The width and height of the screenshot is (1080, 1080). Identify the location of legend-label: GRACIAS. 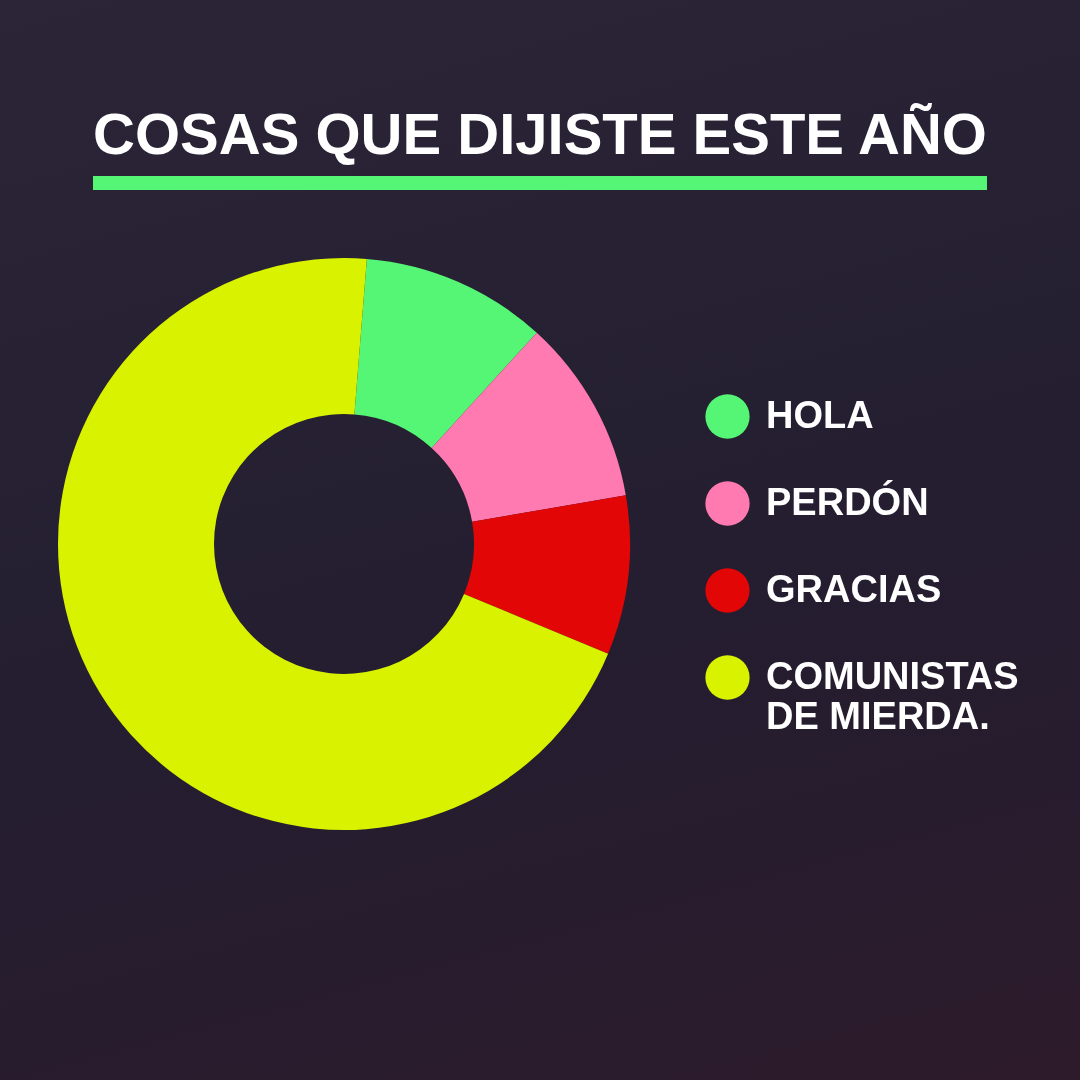
(854, 588).